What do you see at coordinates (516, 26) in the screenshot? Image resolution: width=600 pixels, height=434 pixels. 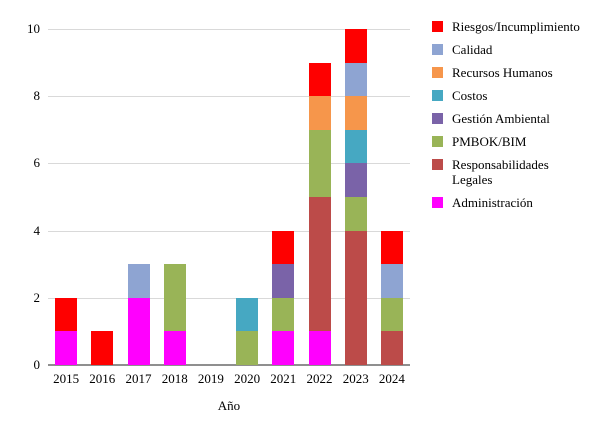 I see `legend-label: Riesgos/Incumplimiento` at bounding box center [516, 26].